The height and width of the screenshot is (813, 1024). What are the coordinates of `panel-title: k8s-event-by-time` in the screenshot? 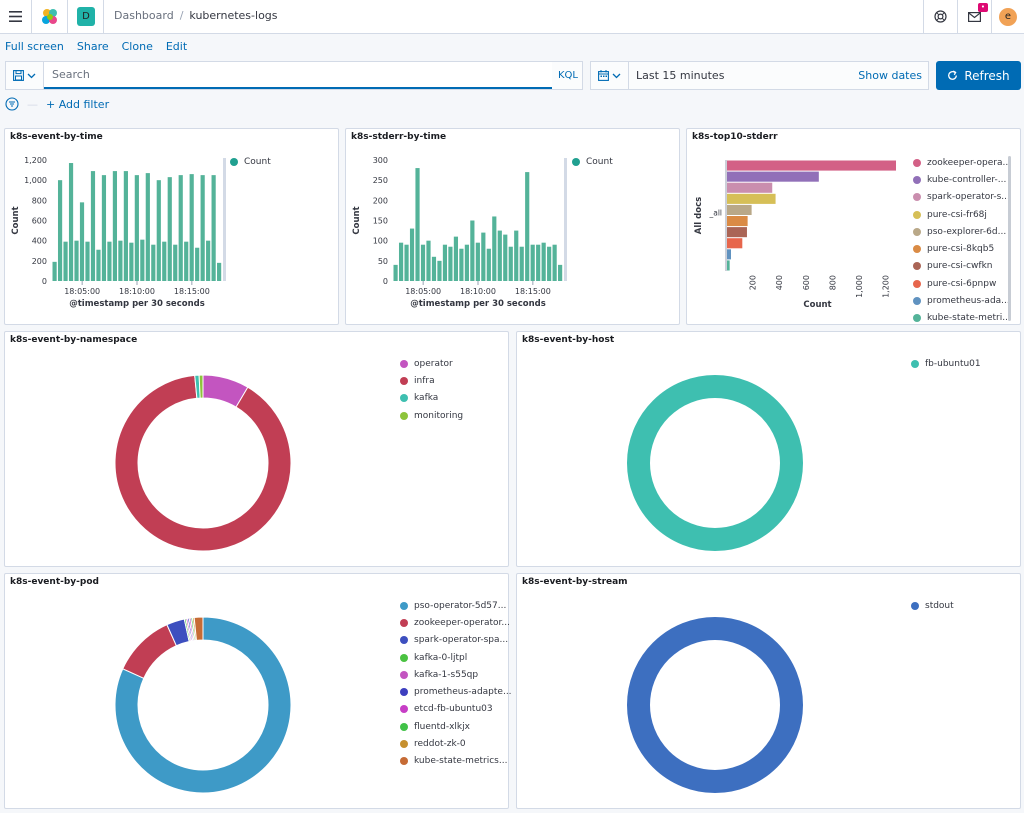 It's located at (56, 137).